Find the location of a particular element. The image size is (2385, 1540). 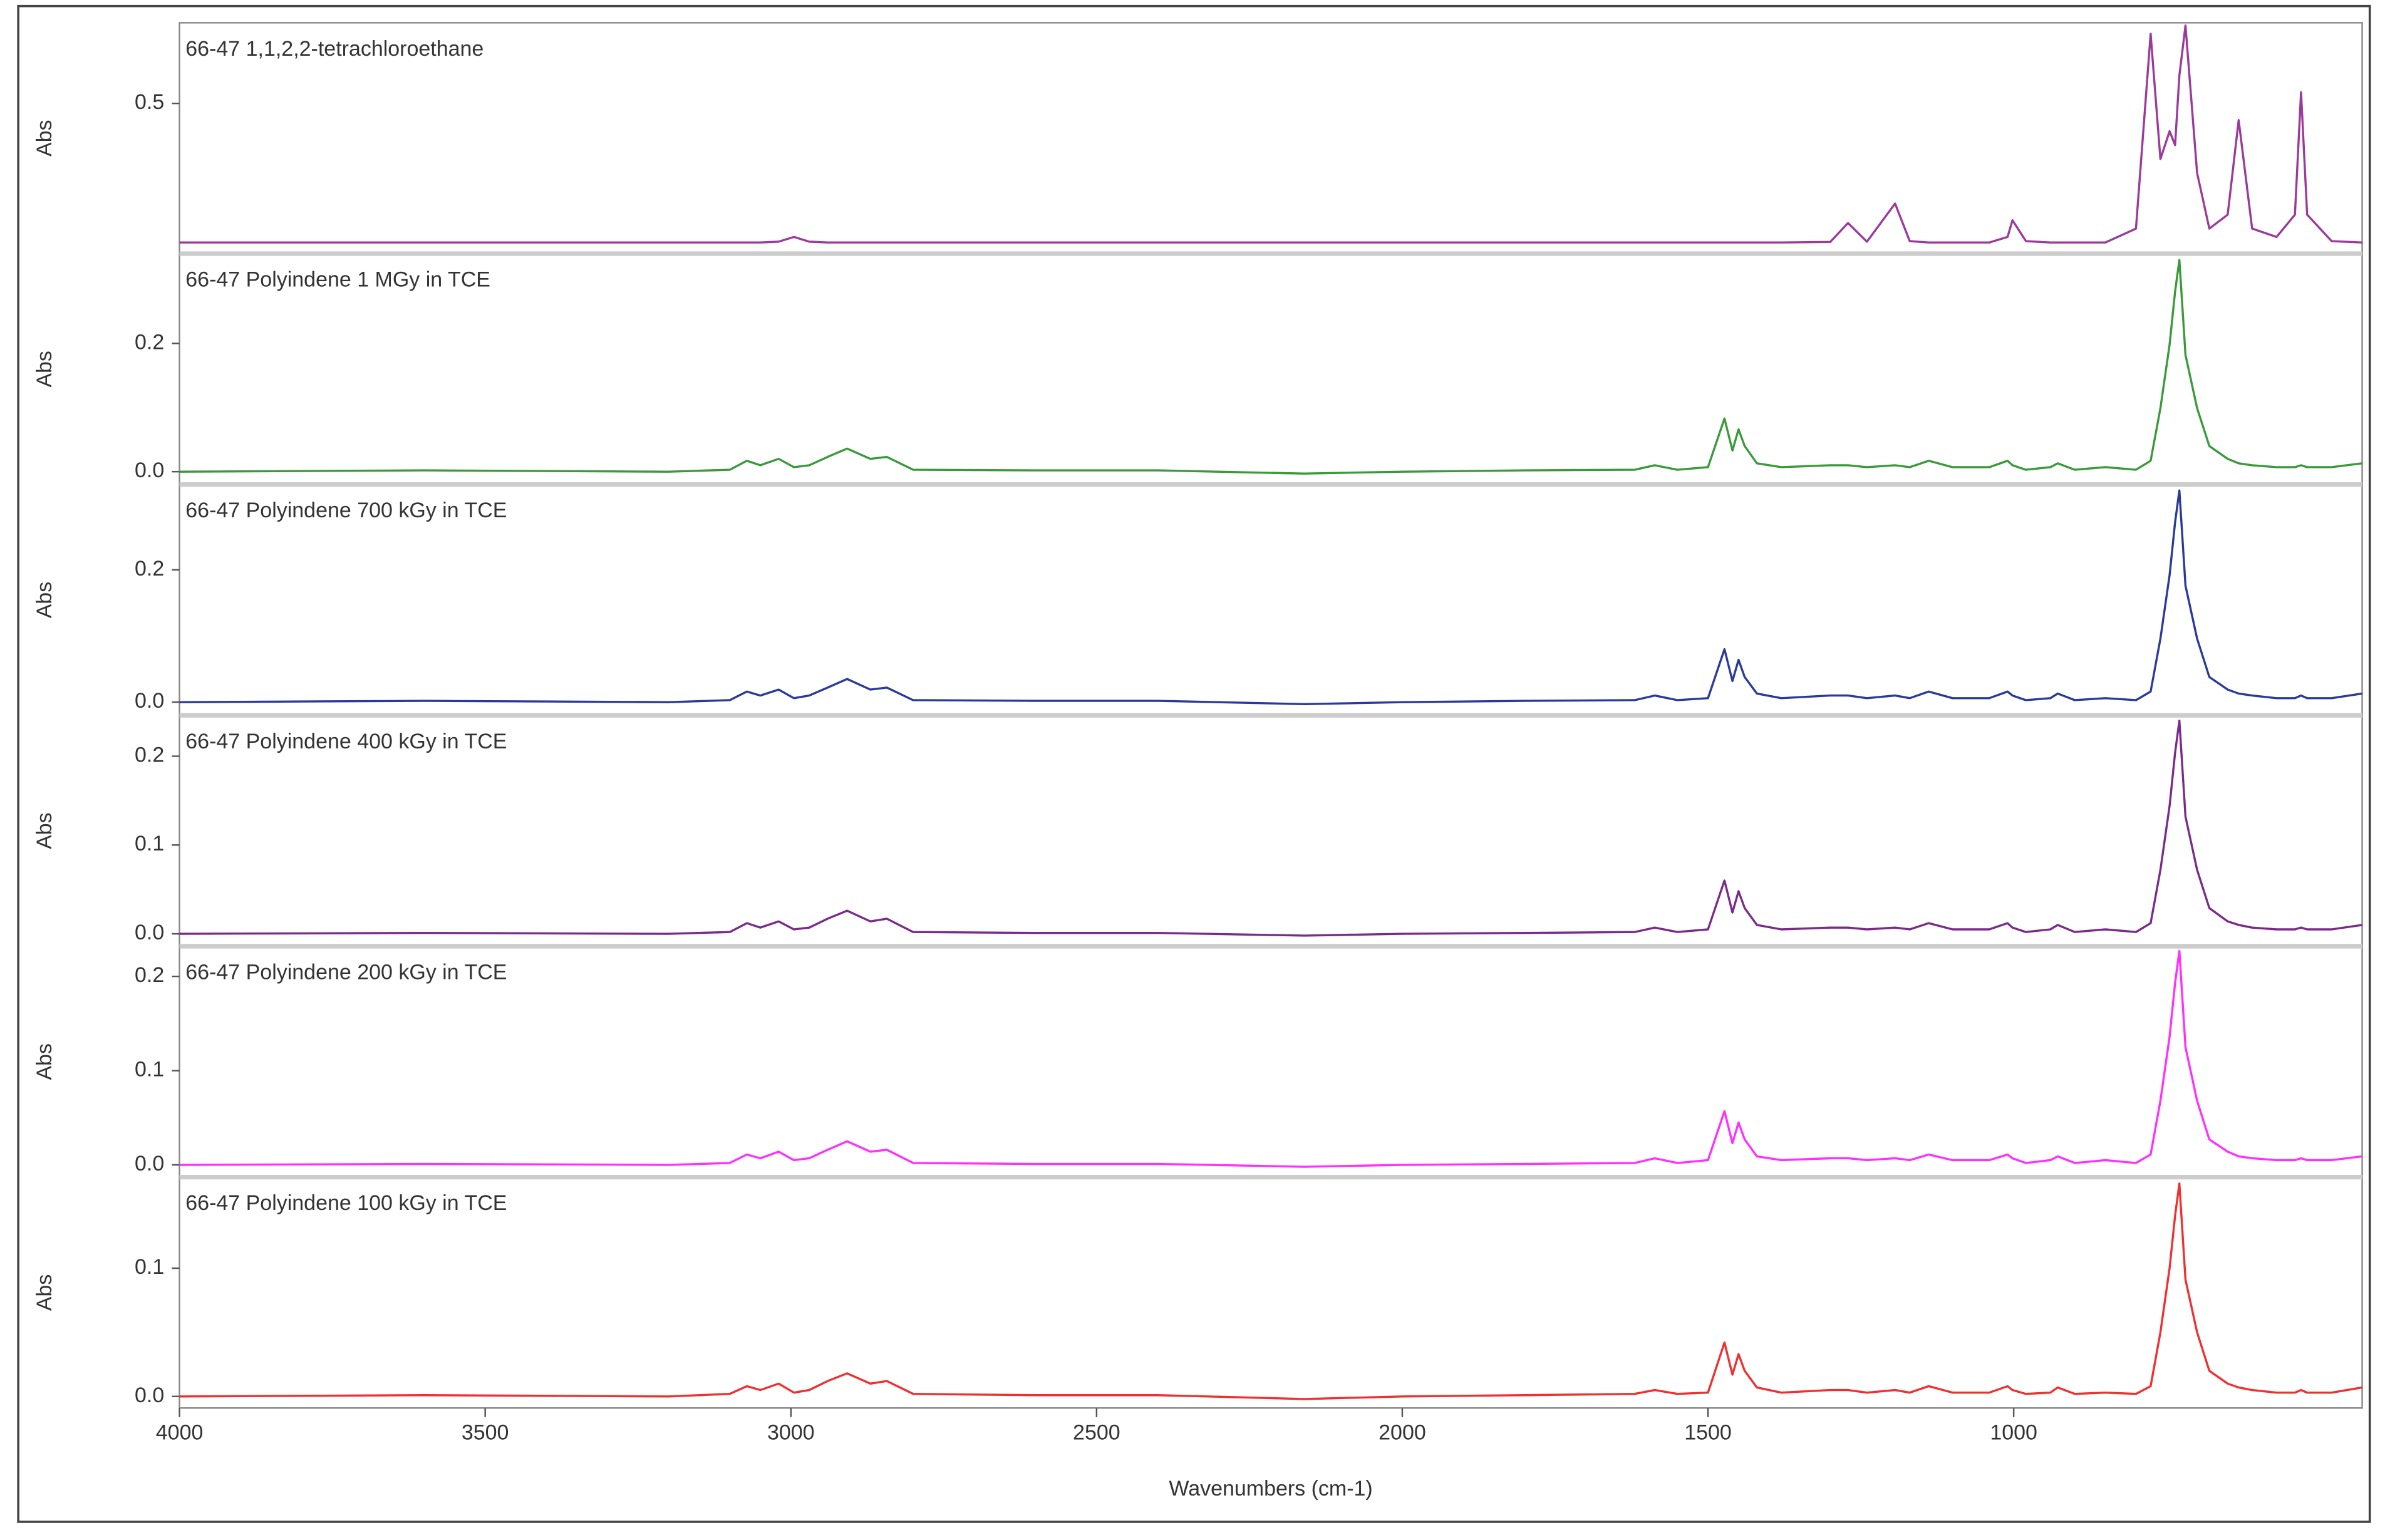

panel-title: 66-47 1,1,2,2-tetrachloroethane is located at coordinates (334, 49).